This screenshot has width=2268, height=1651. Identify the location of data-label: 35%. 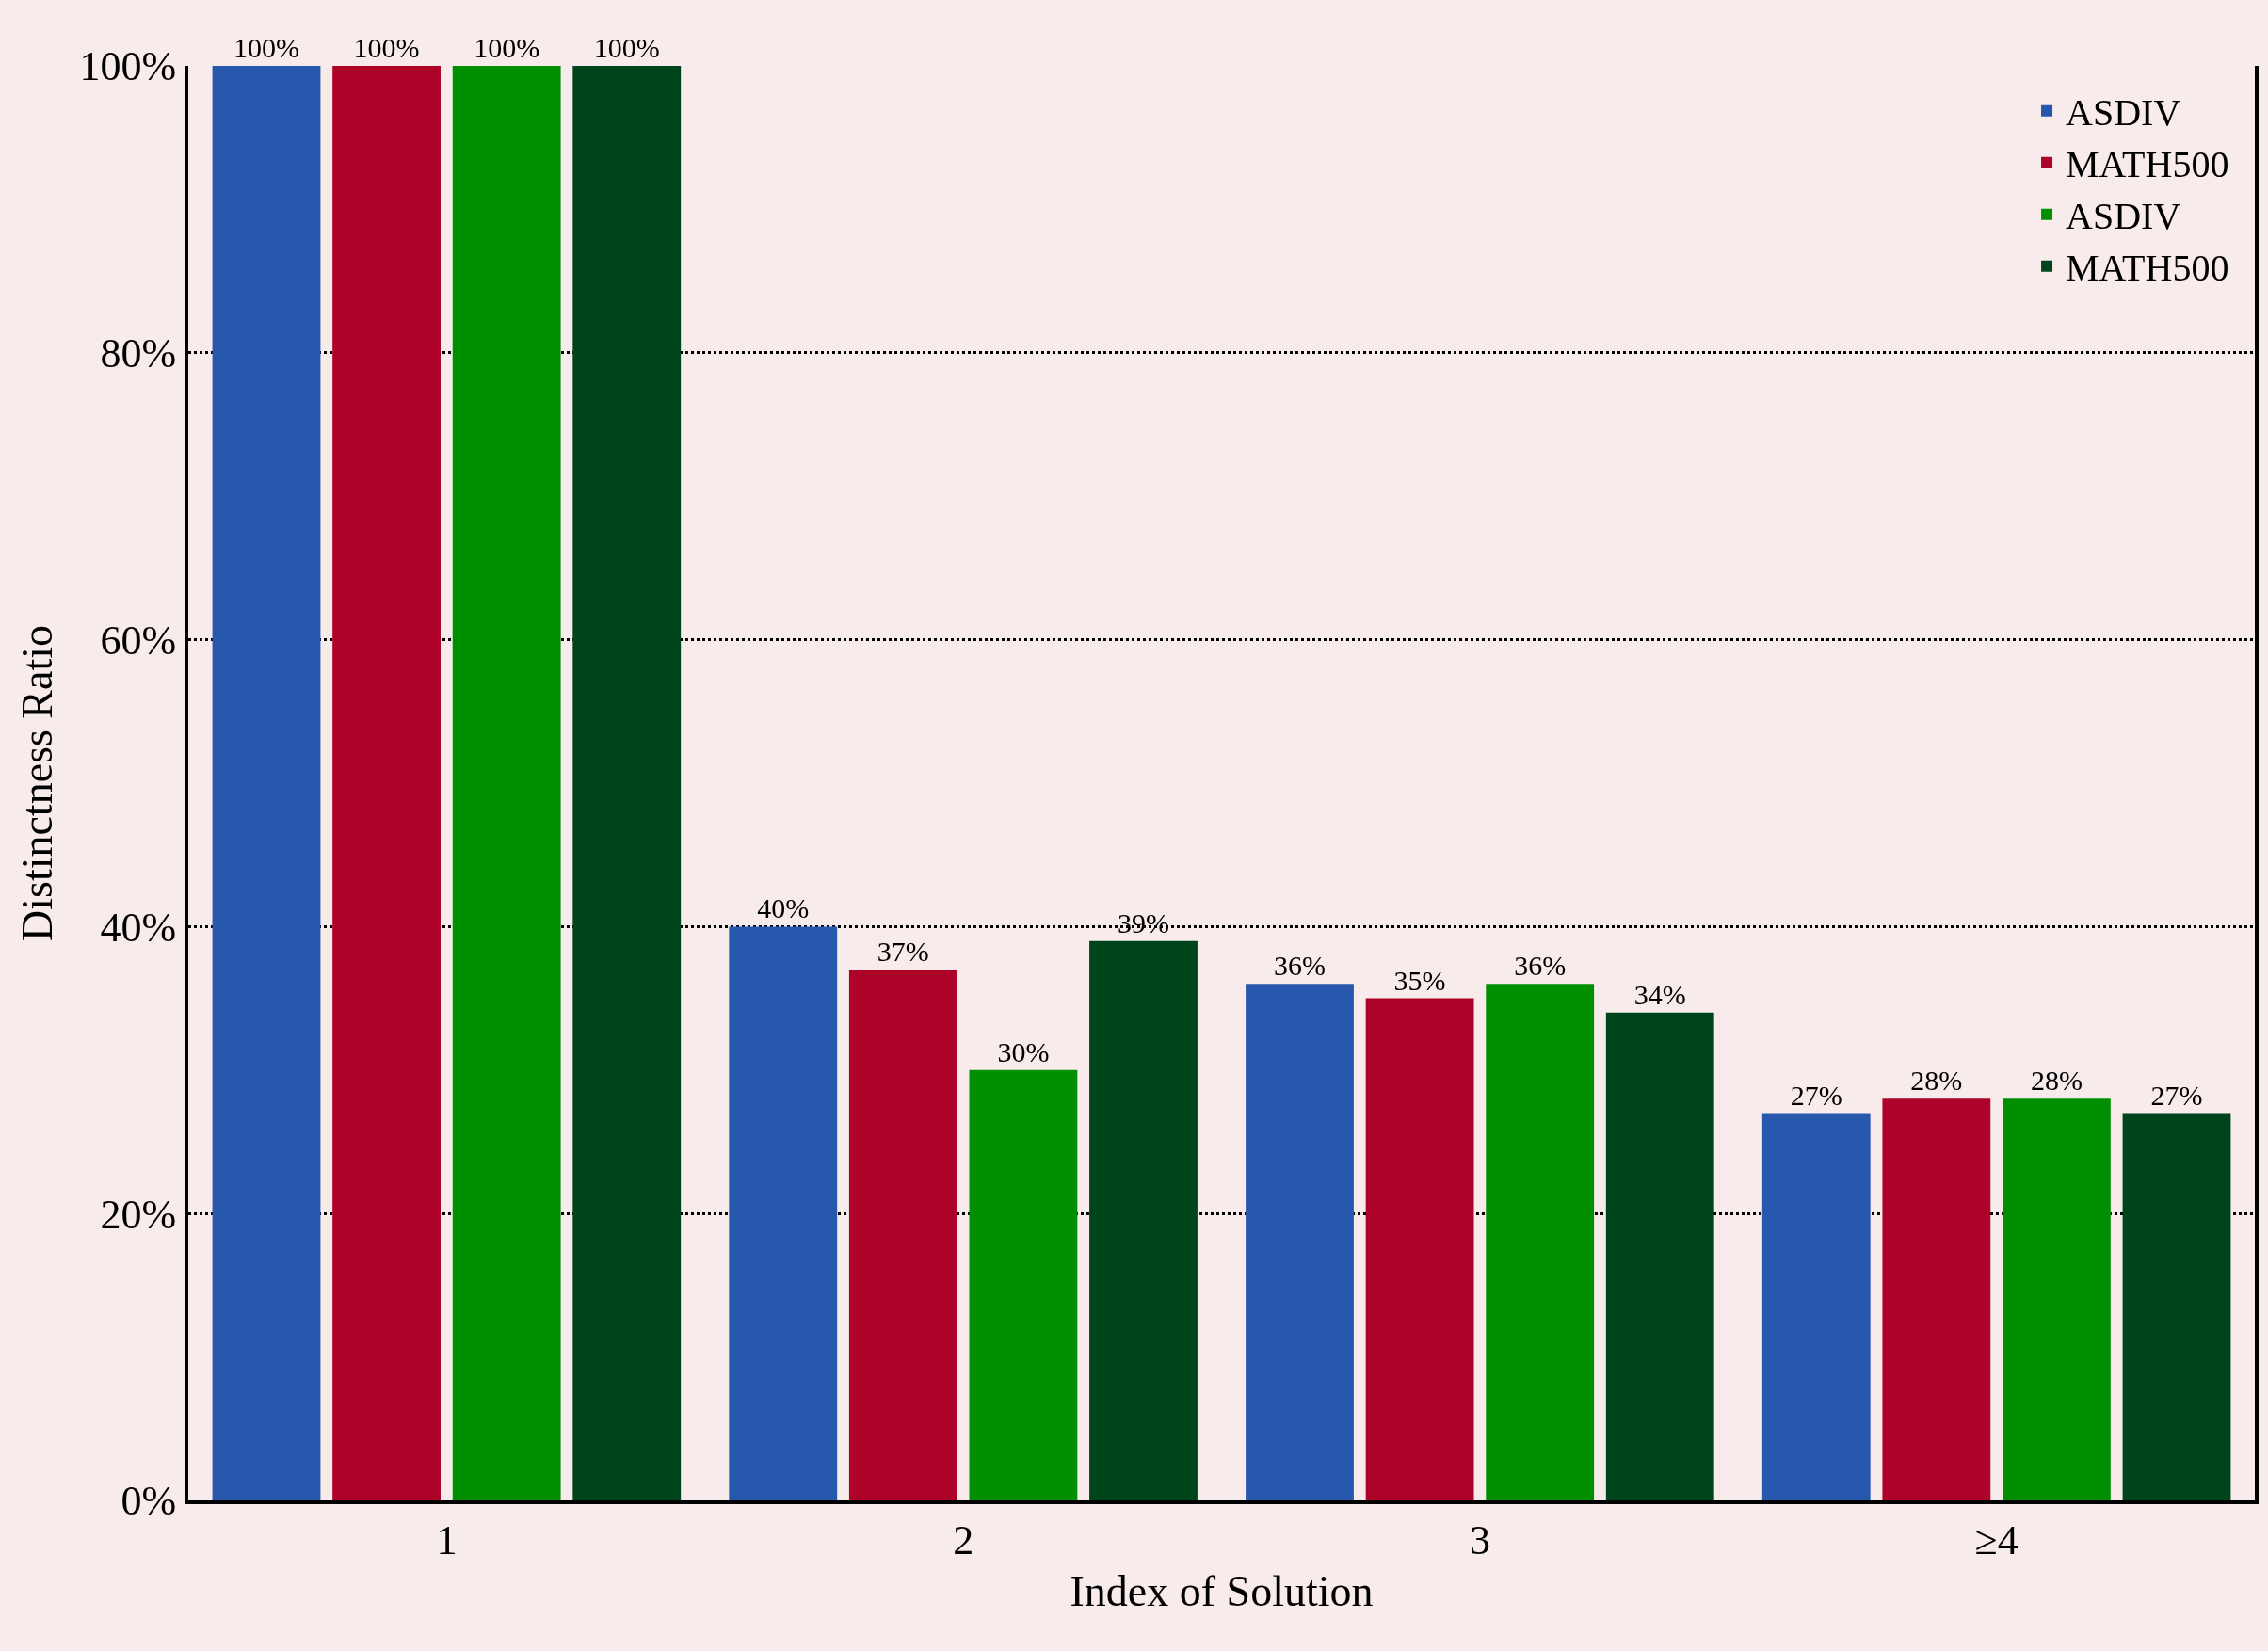
(1419, 980).